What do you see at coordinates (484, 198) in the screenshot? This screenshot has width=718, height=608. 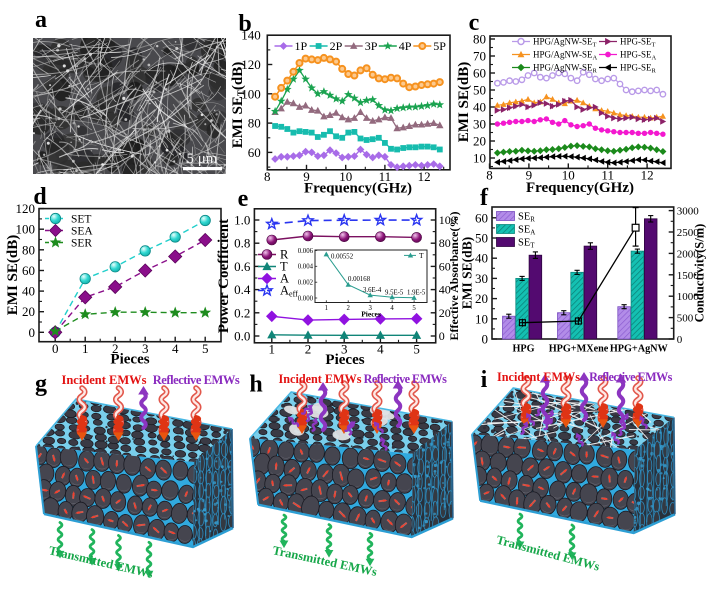 I see `svg-text: f` at bounding box center [484, 198].